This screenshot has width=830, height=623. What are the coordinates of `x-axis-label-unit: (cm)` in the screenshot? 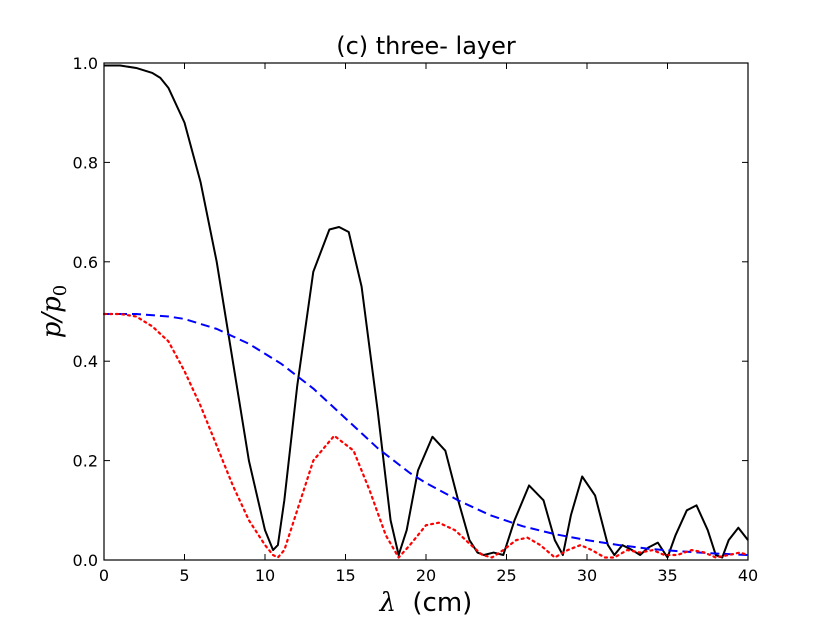 It's located at (442, 603).